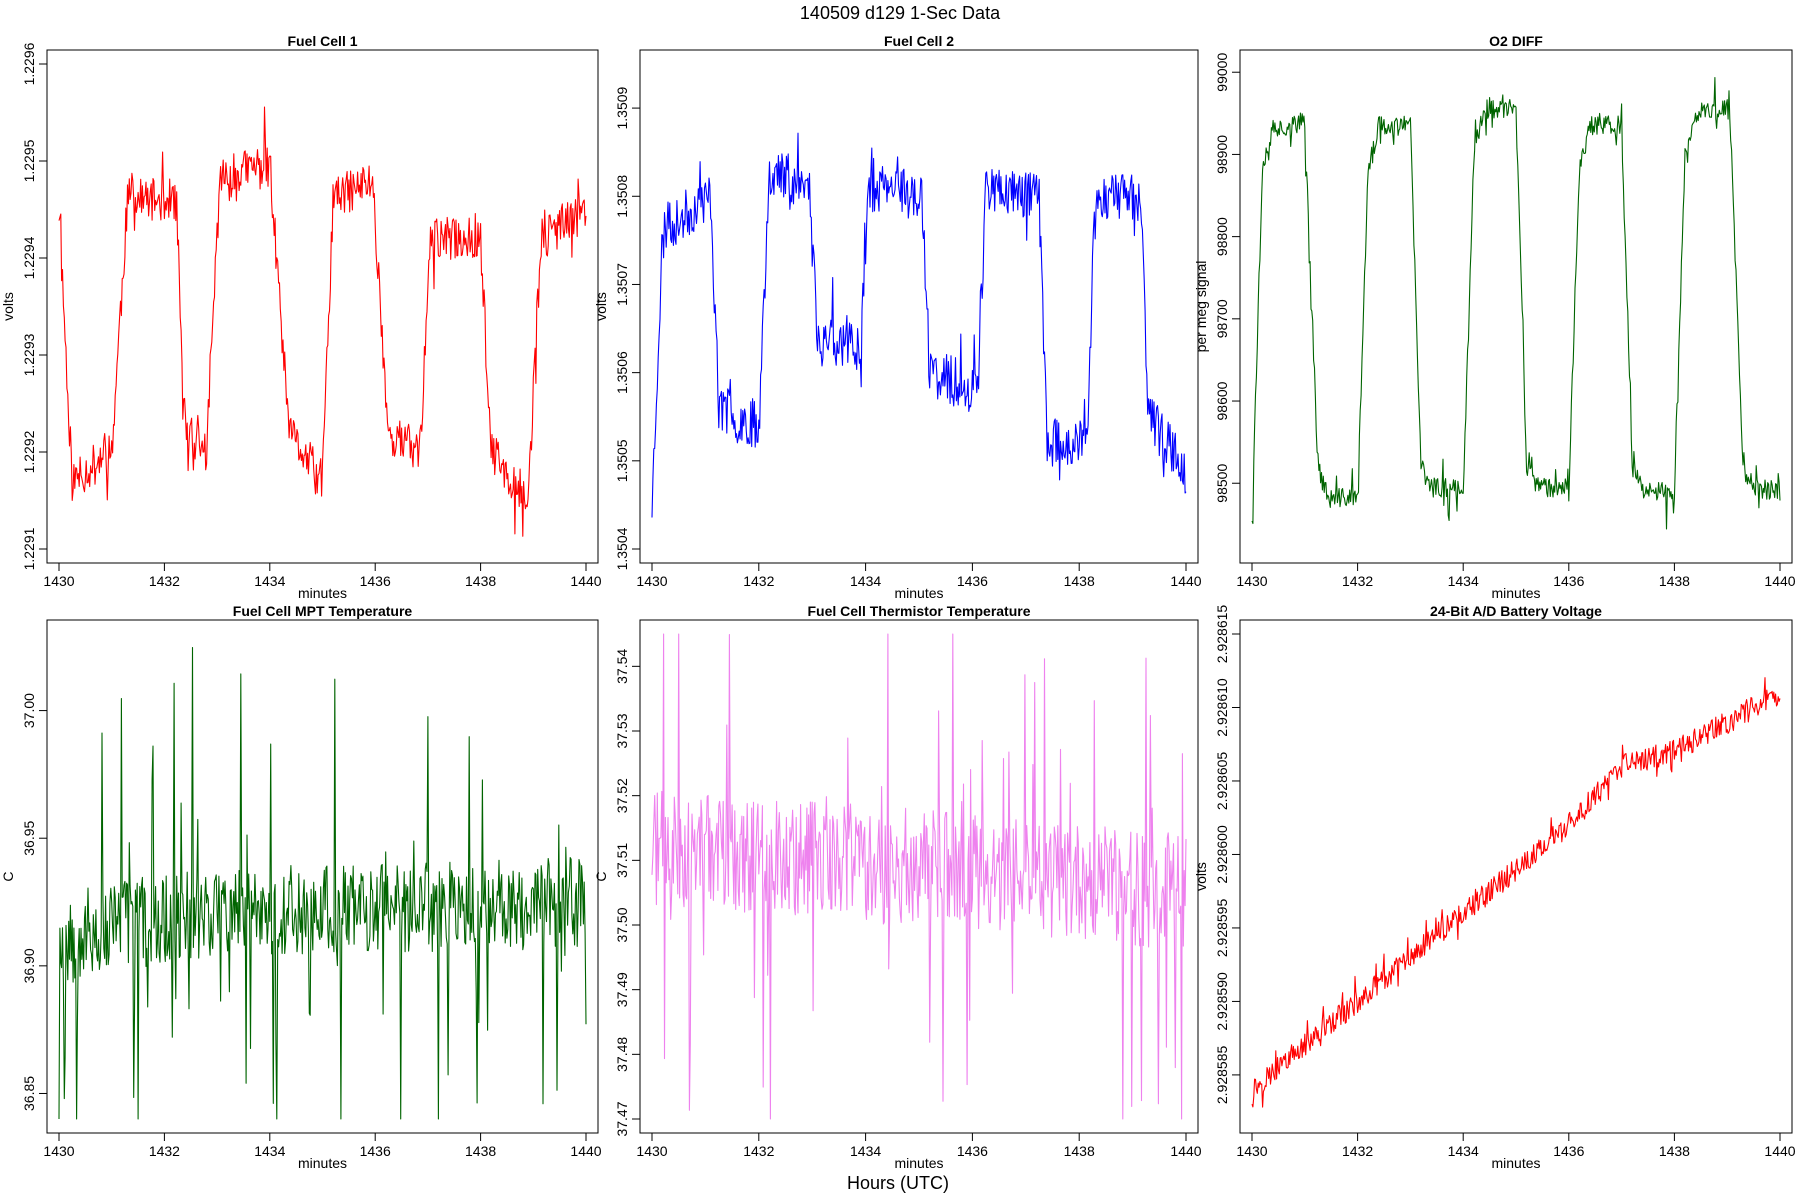 This screenshot has width=1800, height=1200. Describe the element at coordinates (622, 666) in the screenshot. I see `y-tick-label: 37.54` at that location.